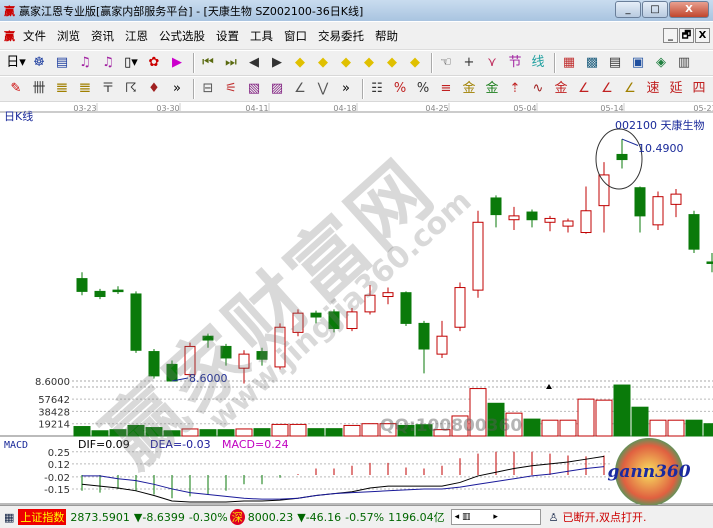 Image resolution: width=713 pixels, height=528 pixels. What do you see at coordinates (649, 472) in the screenshot?
I see `gann360-logo: gann360` at bounding box center [649, 472].